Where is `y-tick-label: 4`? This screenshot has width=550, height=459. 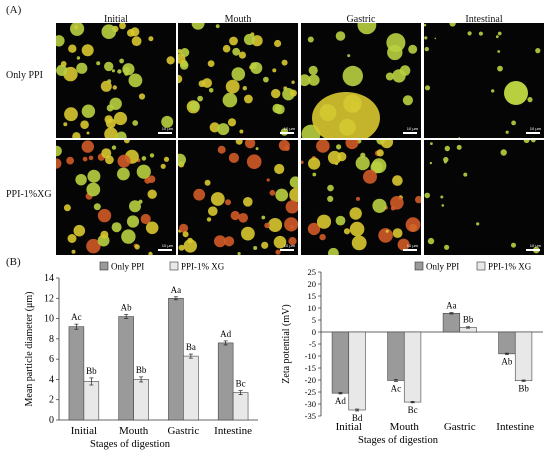 y-tick-label: 4 is located at coordinates (51, 379).